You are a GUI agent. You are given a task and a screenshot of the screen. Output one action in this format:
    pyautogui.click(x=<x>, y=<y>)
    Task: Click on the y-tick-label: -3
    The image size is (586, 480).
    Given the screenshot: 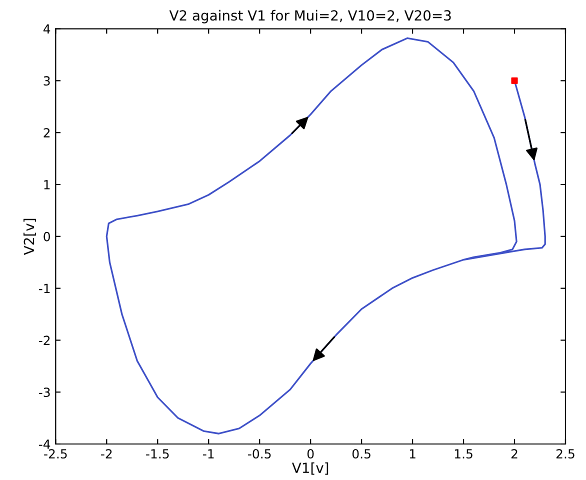 What is the action you would take?
    pyautogui.click(x=44, y=393)
    